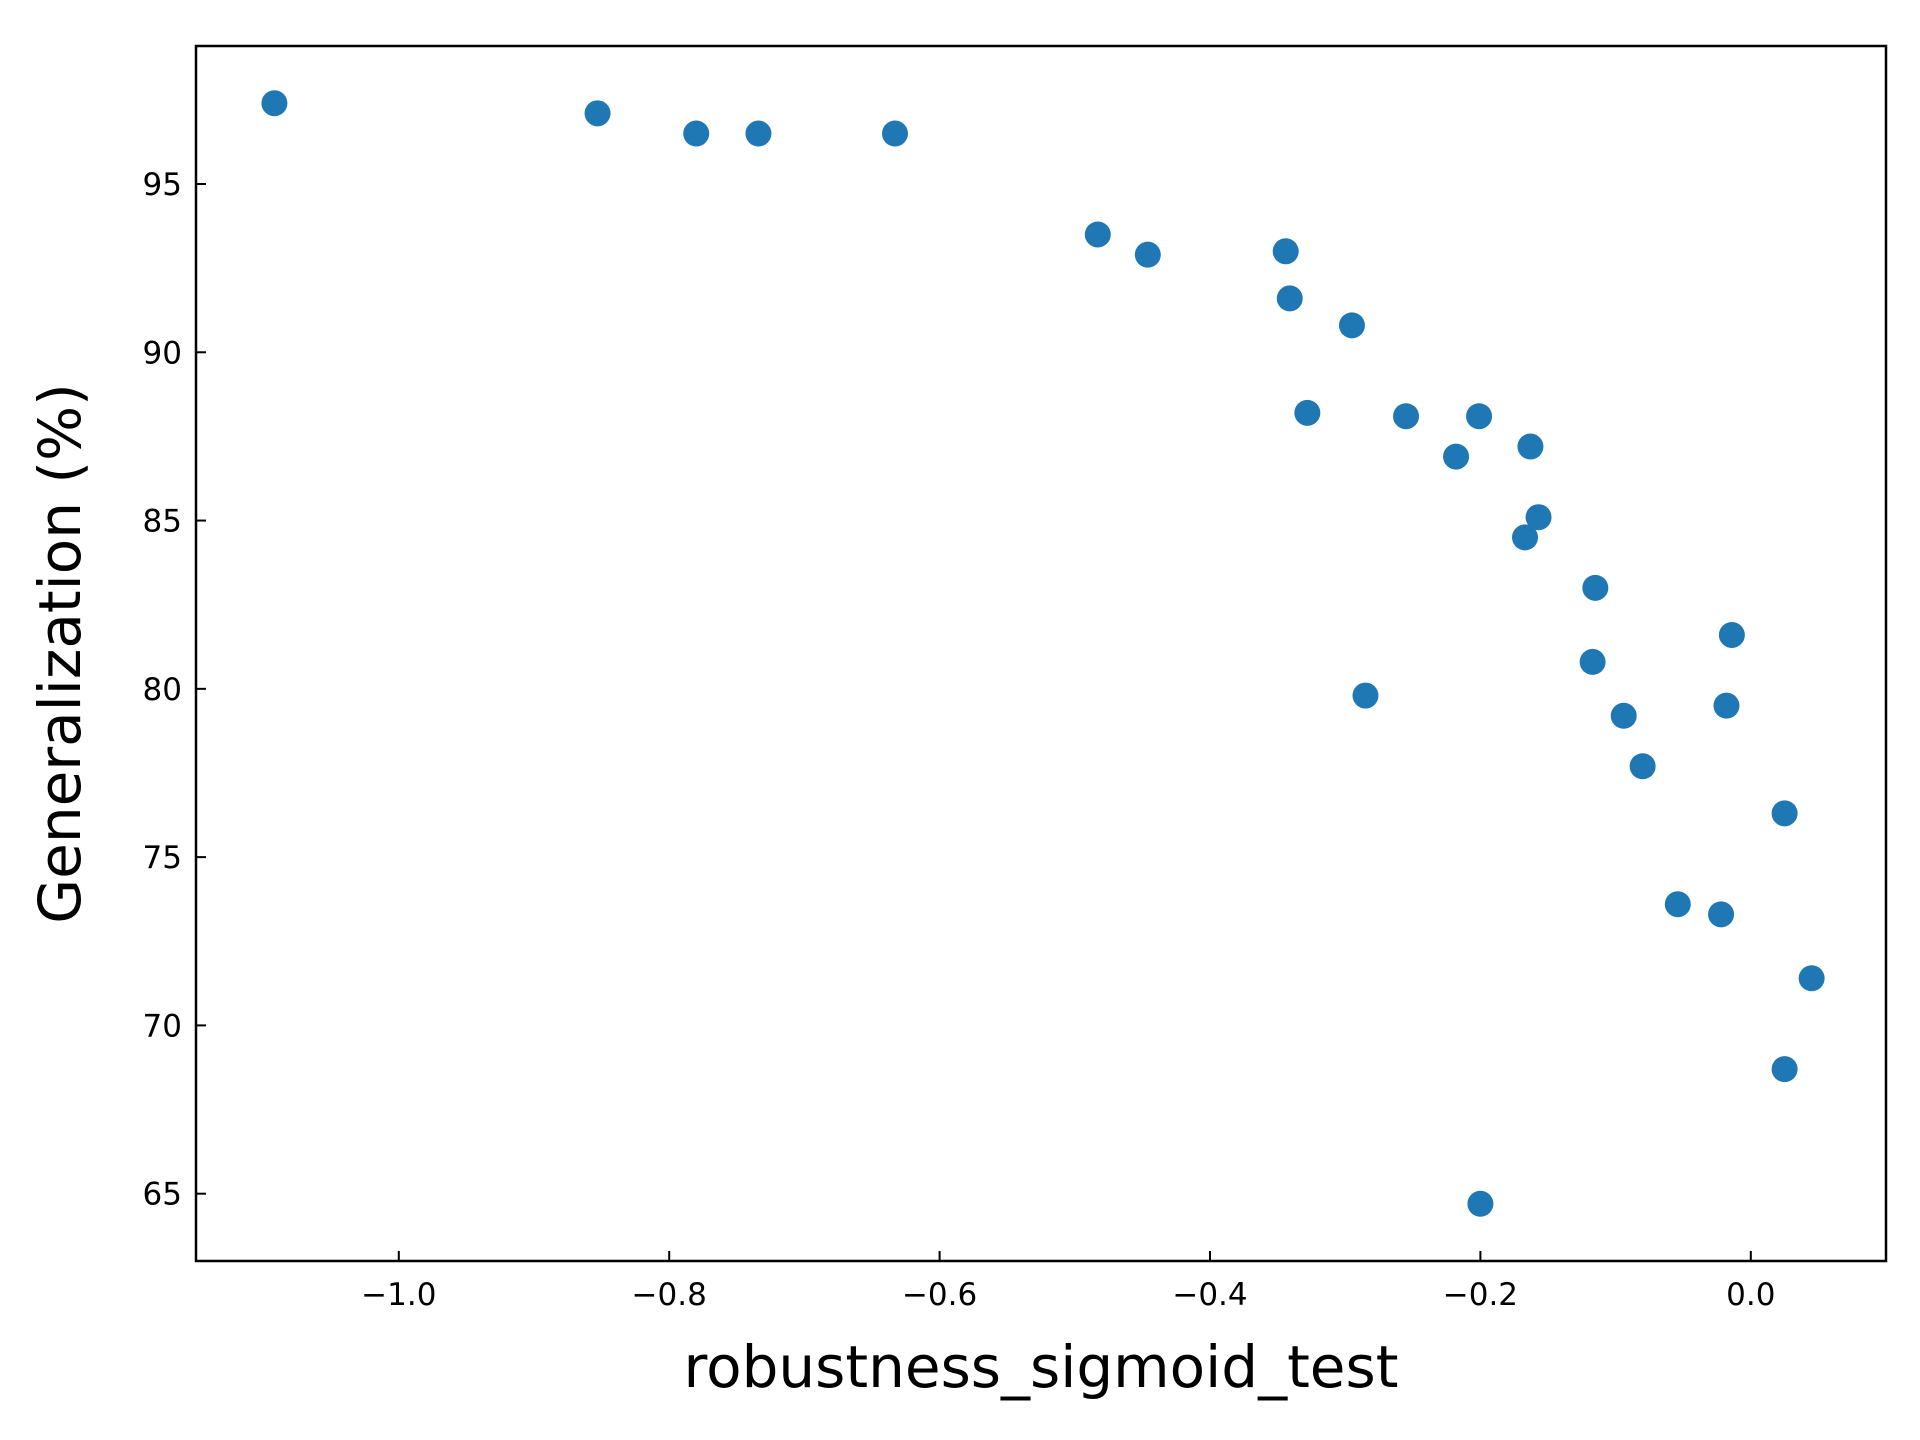 Image resolution: width=1920 pixels, height=1440 pixels. What do you see at coordinates (162, 522) in the screenshot?
I see `y-tick-label: 85` at bounding box center [162, 522].